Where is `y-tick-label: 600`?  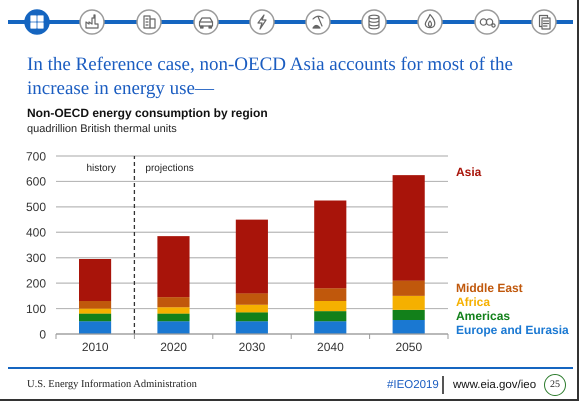
y-tick-label: 600 is located at coordinates (36, 181).